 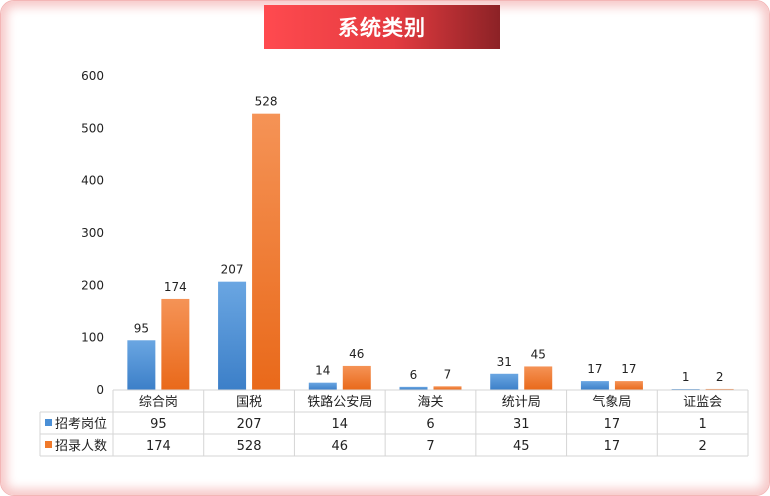 What do you see at coordinates (340, 424) in the screenshot?
I see `table-cell-value: 14` at bounding box center [340, 424].